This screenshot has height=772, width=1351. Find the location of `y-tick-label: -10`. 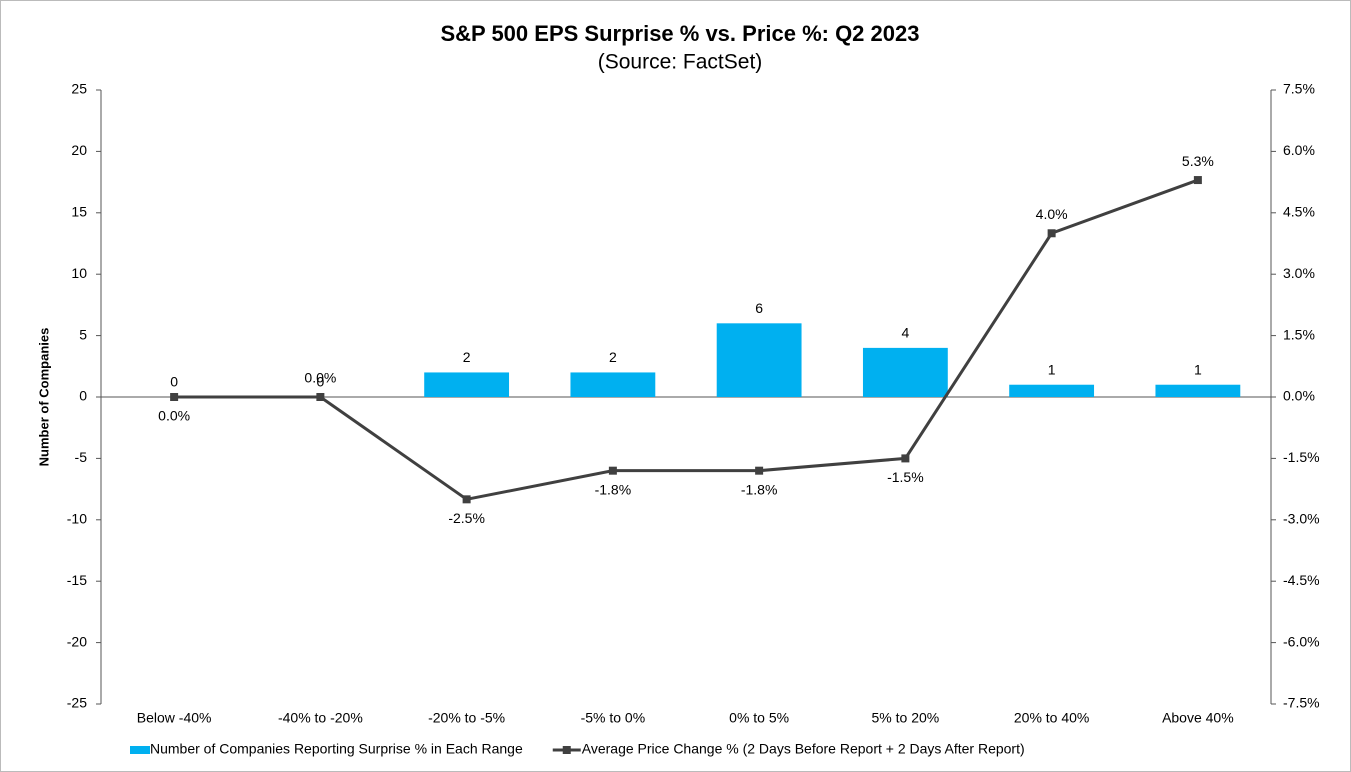

y-tick-label: -10 is located at coordinates (77, 519).